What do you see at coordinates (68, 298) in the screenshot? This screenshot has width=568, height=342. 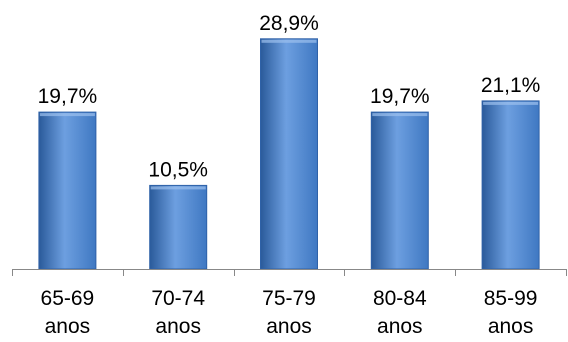 I see `x-tick-label: 65-69` at bounding box center [68, 298].